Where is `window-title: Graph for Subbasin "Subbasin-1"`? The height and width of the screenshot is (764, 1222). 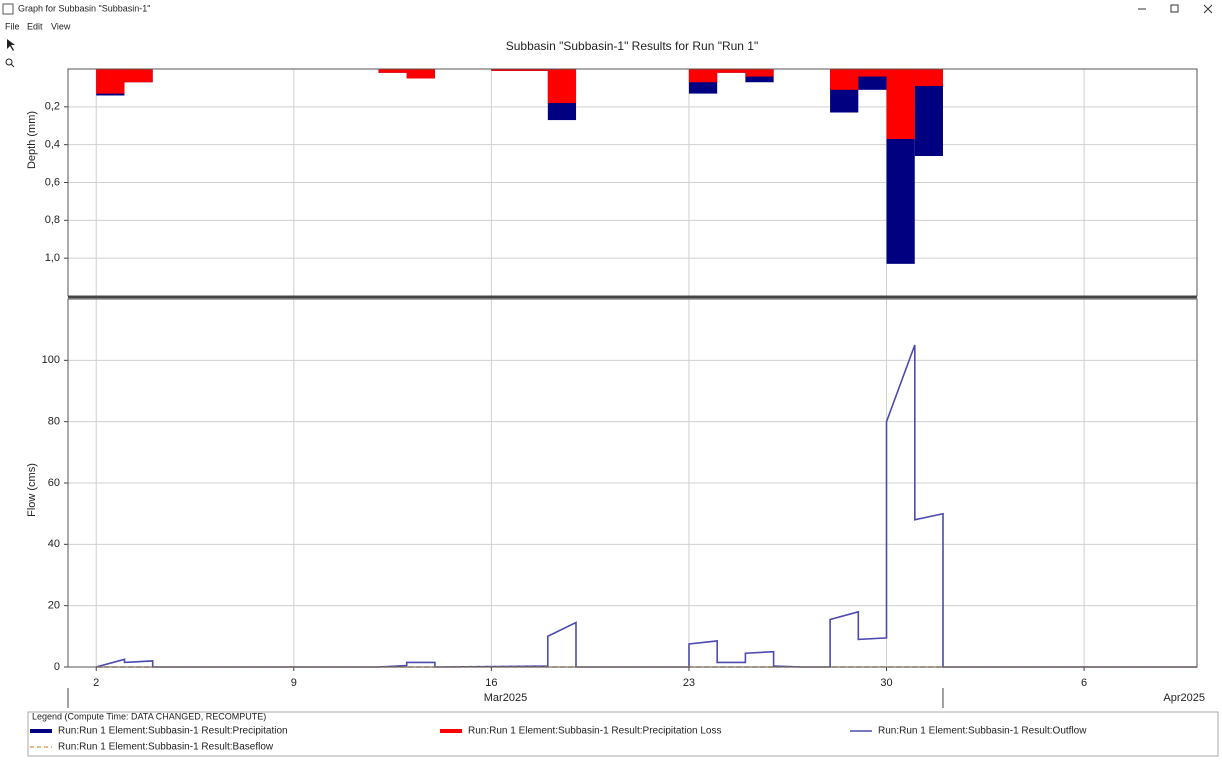
window-title: Graph for Subbasin "Subbasin-1" is located at coordinates (84, 8).